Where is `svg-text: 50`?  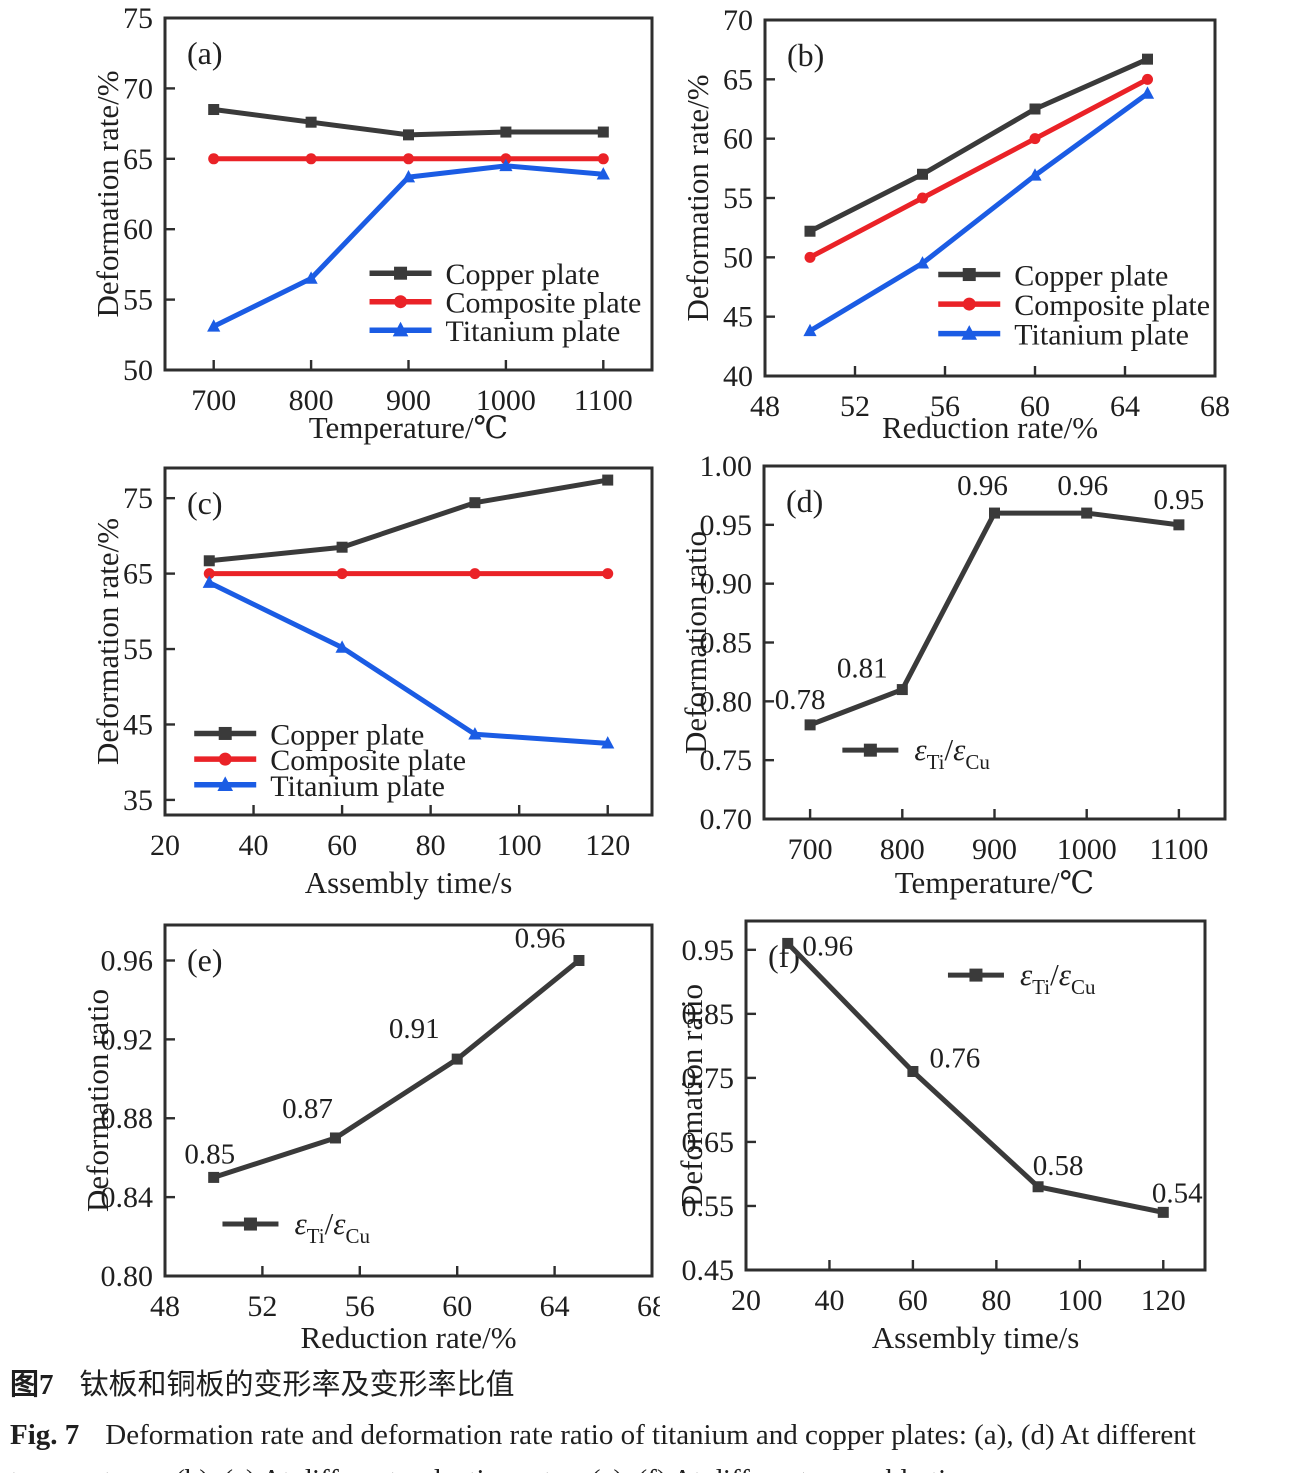
svg-text: 50 is located at coordinates (738, 257).